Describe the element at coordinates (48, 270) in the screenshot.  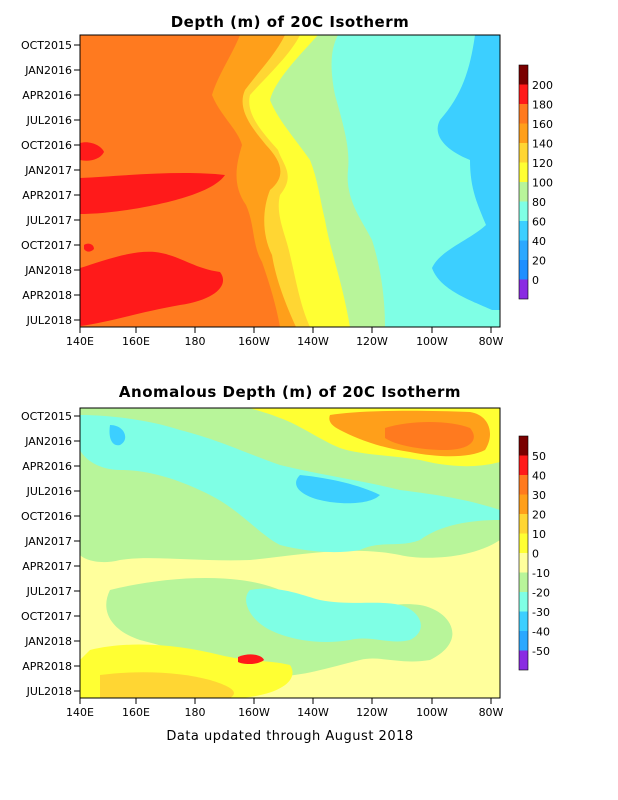
I see `chart1-ytick-9: JAN2018` at that location.